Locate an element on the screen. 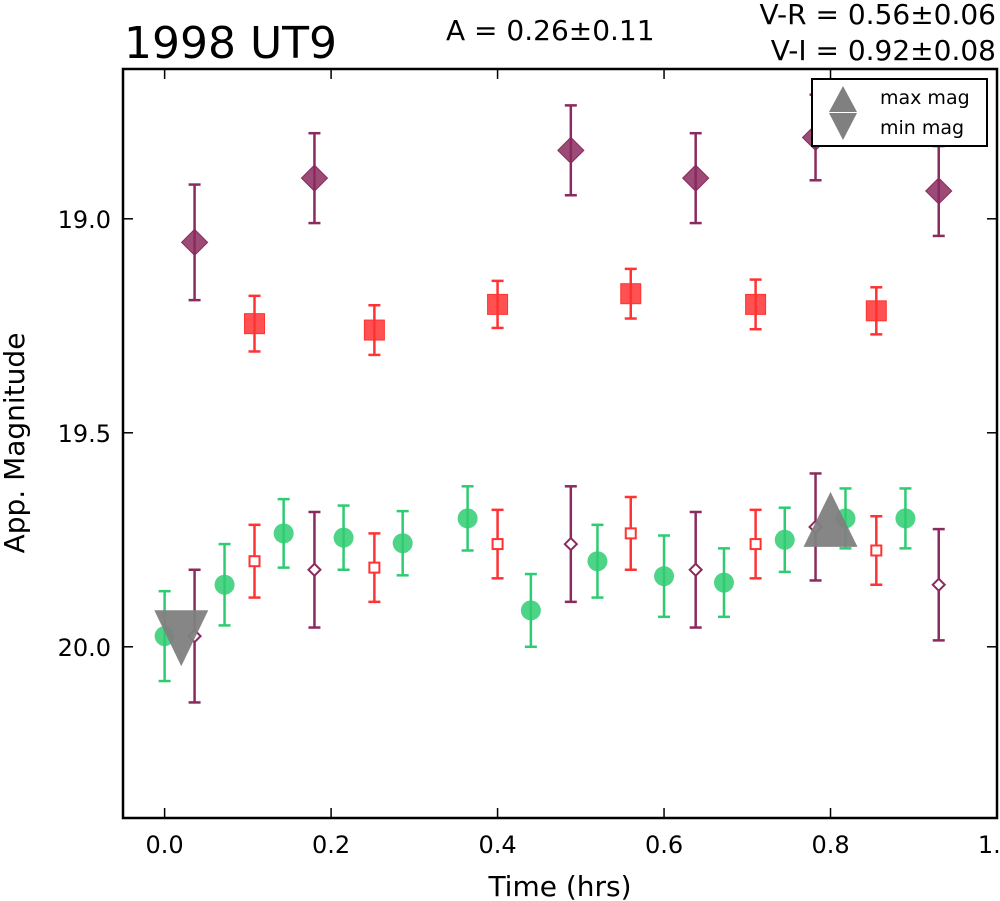 This screenshot has width=1000, height=901. legend-min-mag-label: min mag is located at coordinates (922, 128).